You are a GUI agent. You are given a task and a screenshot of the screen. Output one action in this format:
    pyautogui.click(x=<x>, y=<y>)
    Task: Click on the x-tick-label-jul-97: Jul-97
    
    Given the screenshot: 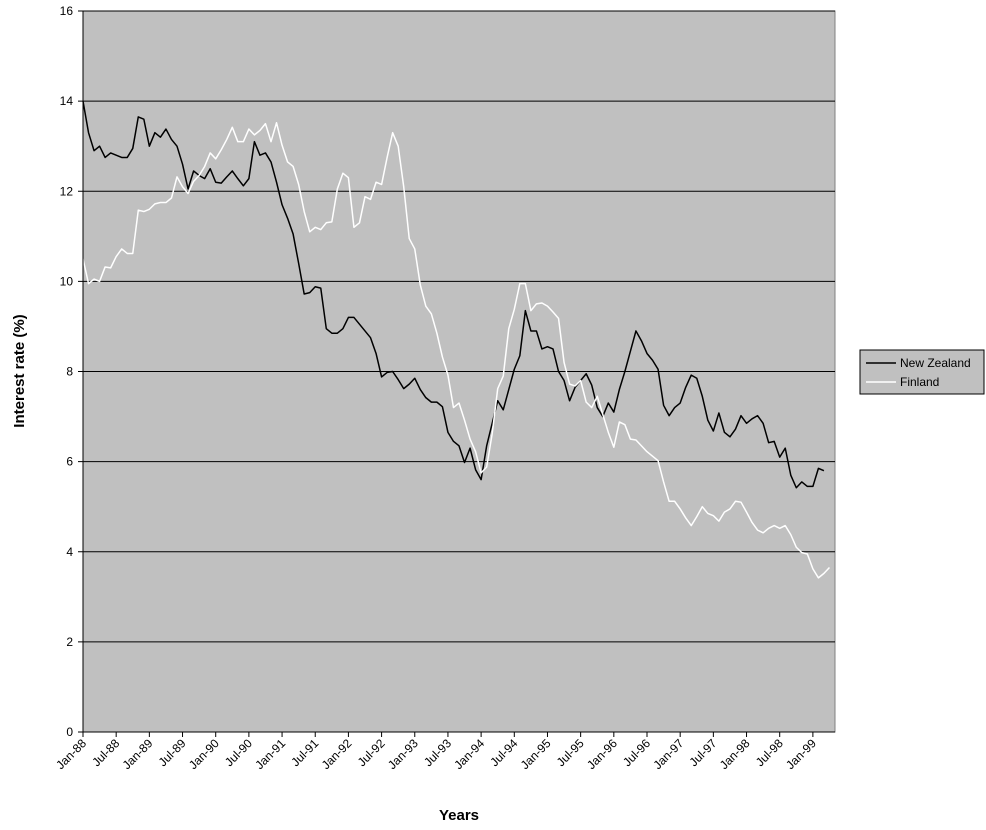 What is the action you would take?
    pyautogui.click(x=702, y=752)
    